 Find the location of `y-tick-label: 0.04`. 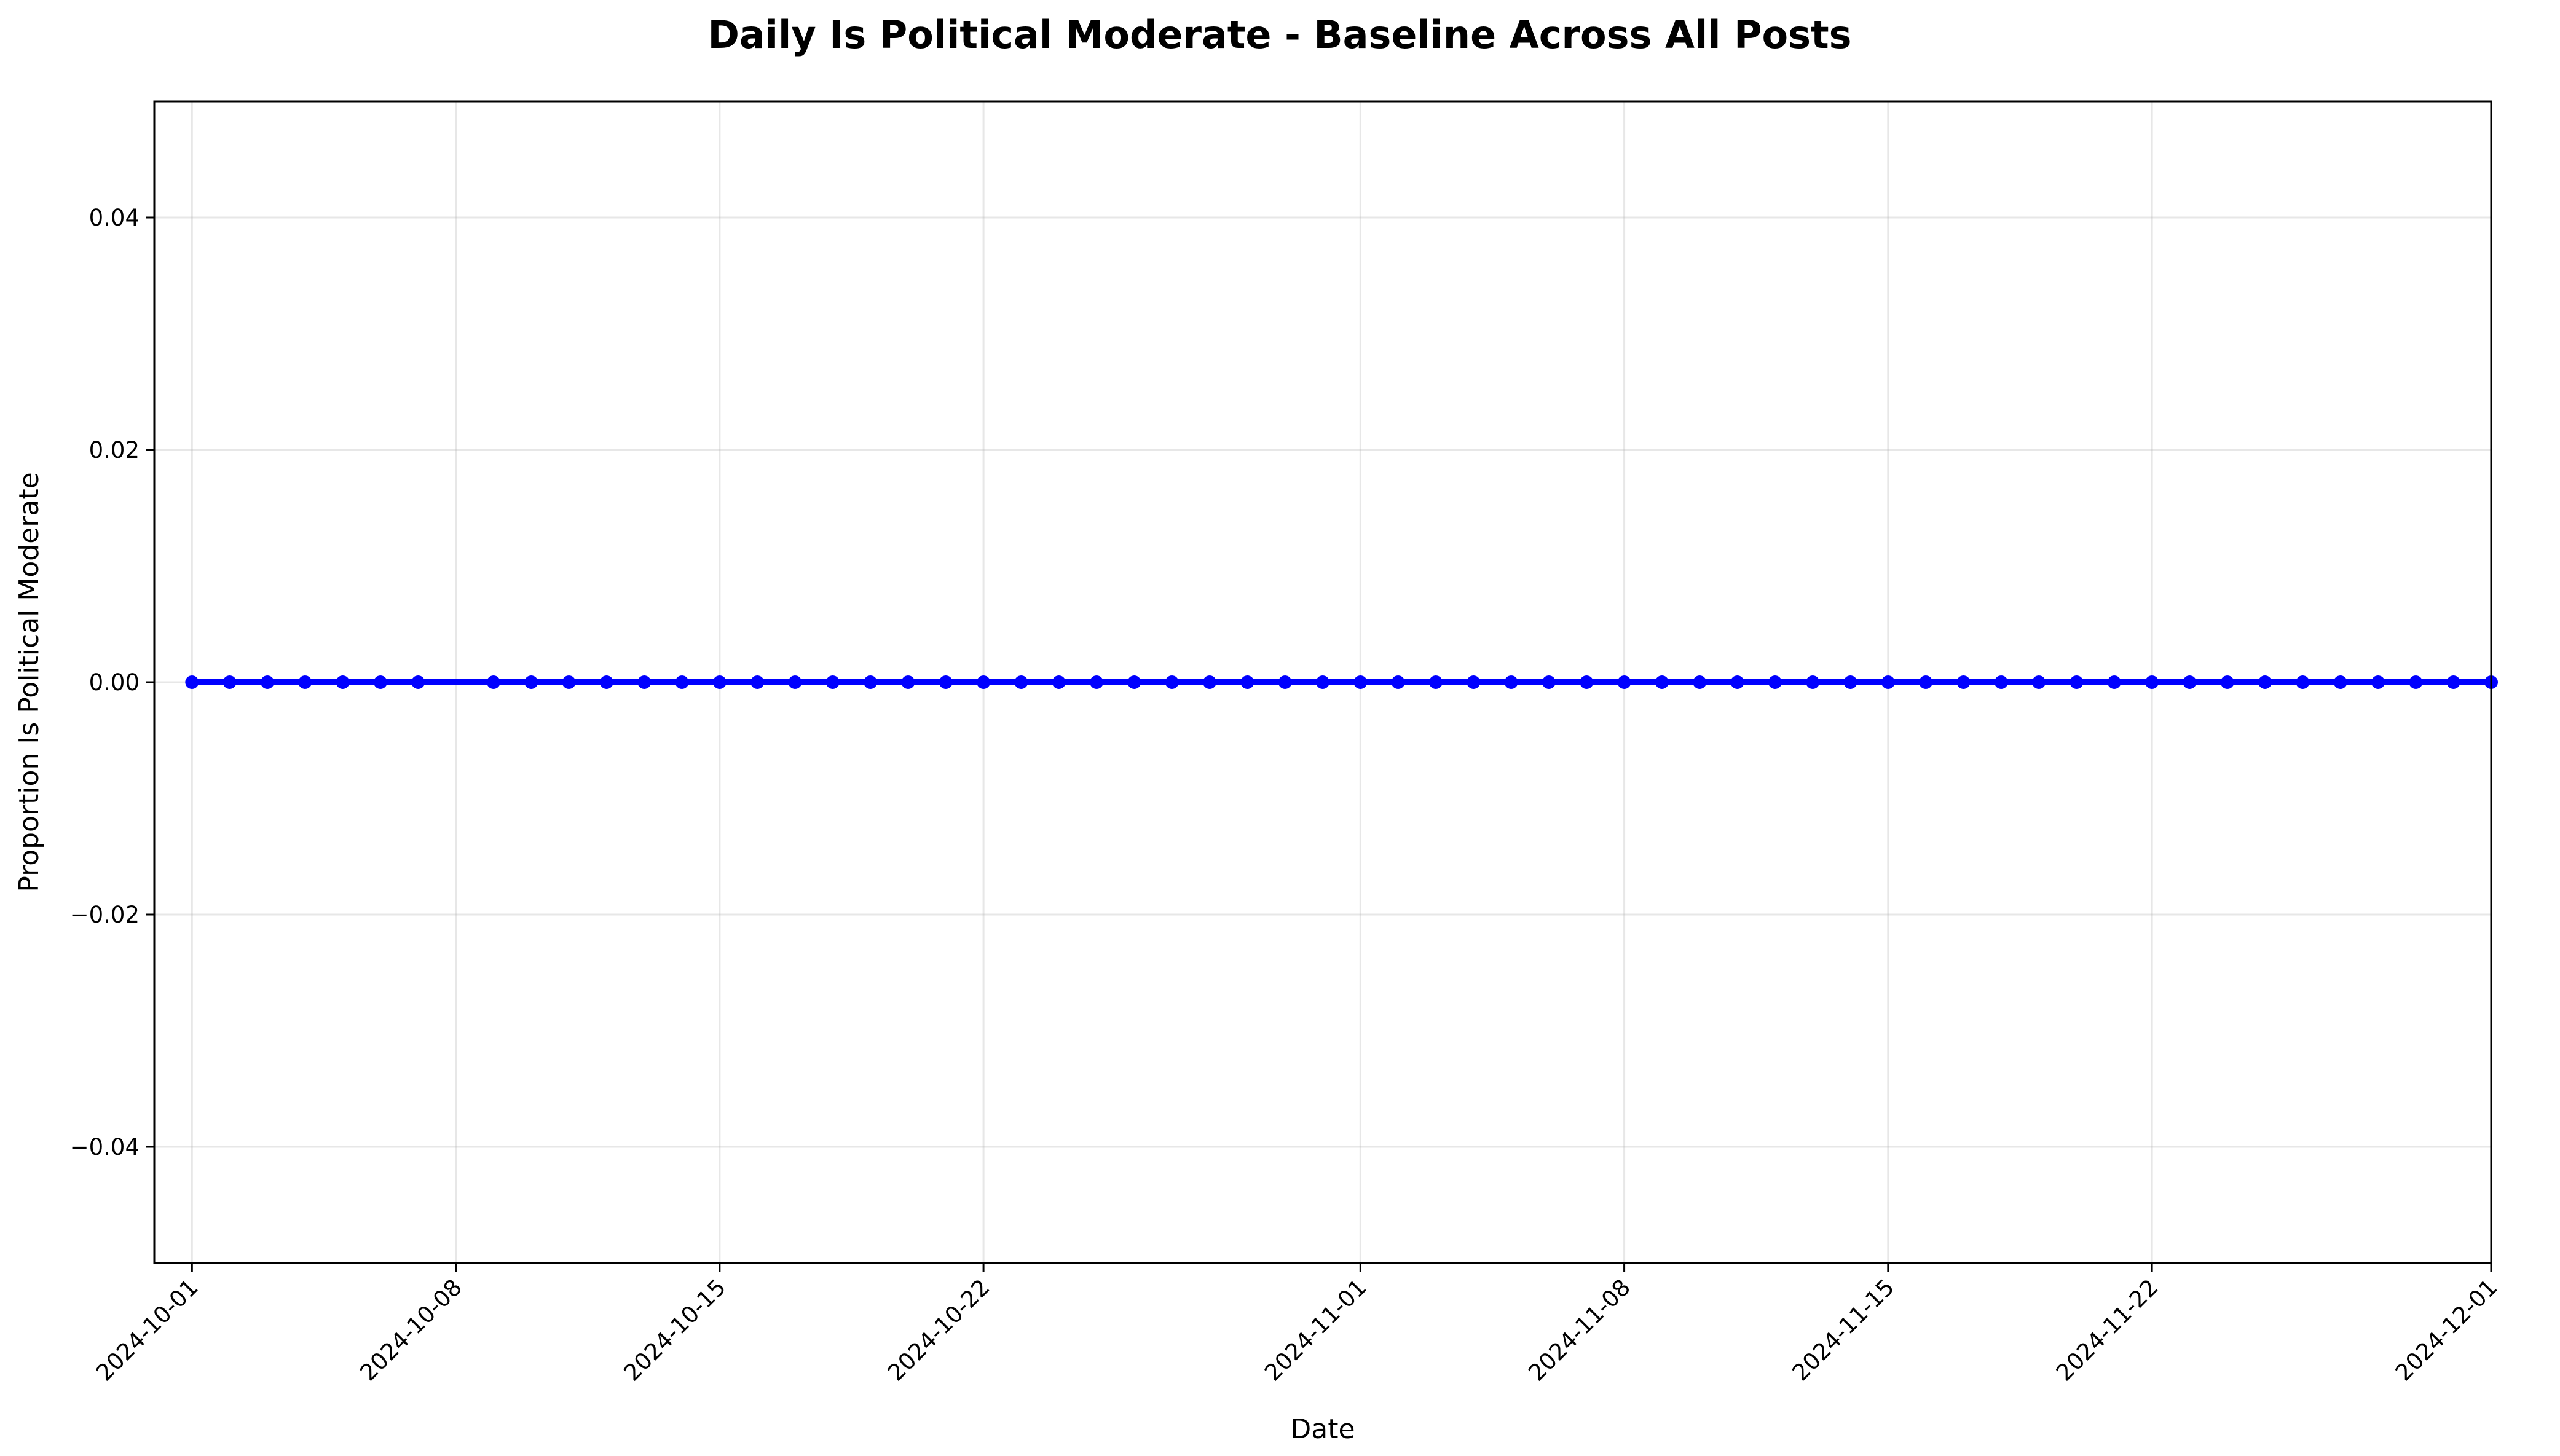

y-tick-label: 0.04 is located at coordinates (114, 218).